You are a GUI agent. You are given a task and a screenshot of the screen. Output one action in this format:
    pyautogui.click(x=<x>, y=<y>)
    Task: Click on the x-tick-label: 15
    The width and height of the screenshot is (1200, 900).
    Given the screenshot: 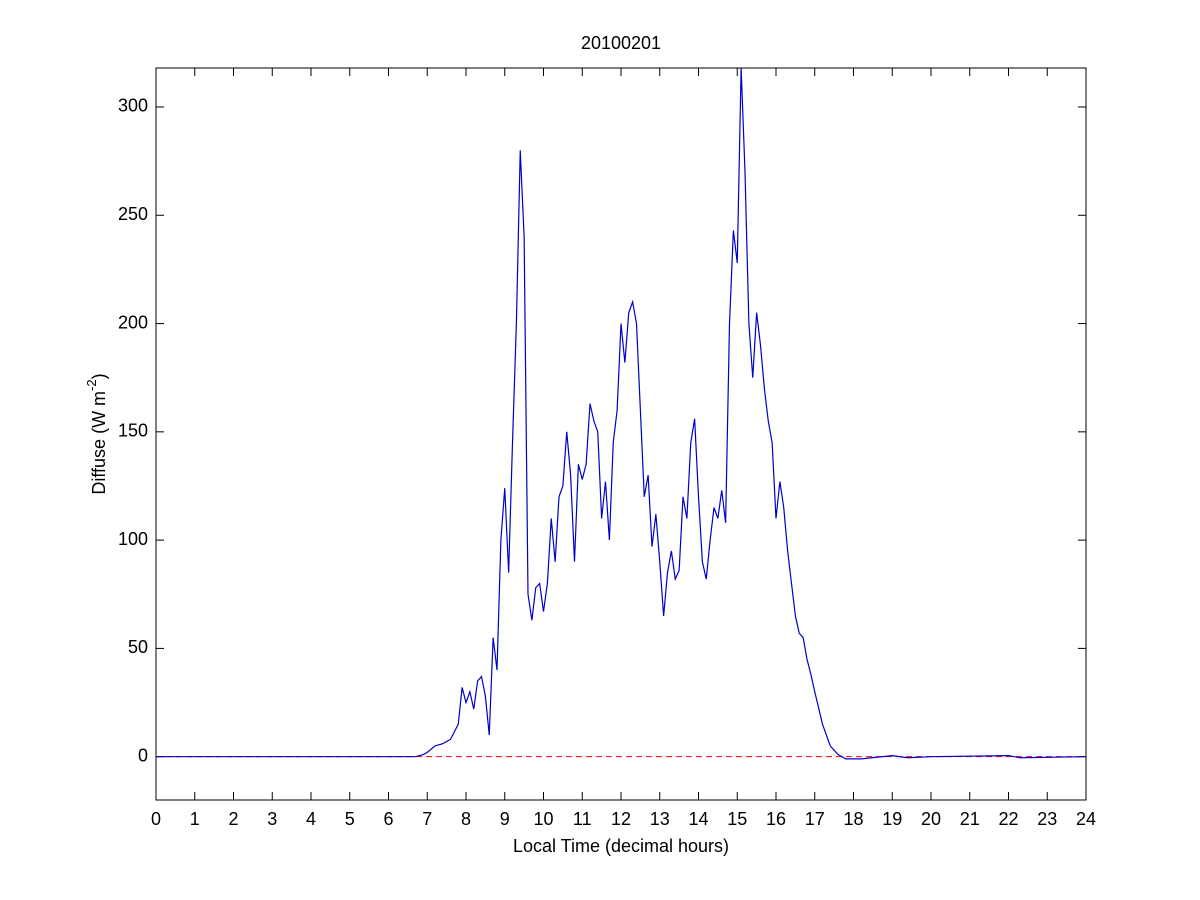 What is the action you would take?
    pyautogui.click(x=737, y=819)
    